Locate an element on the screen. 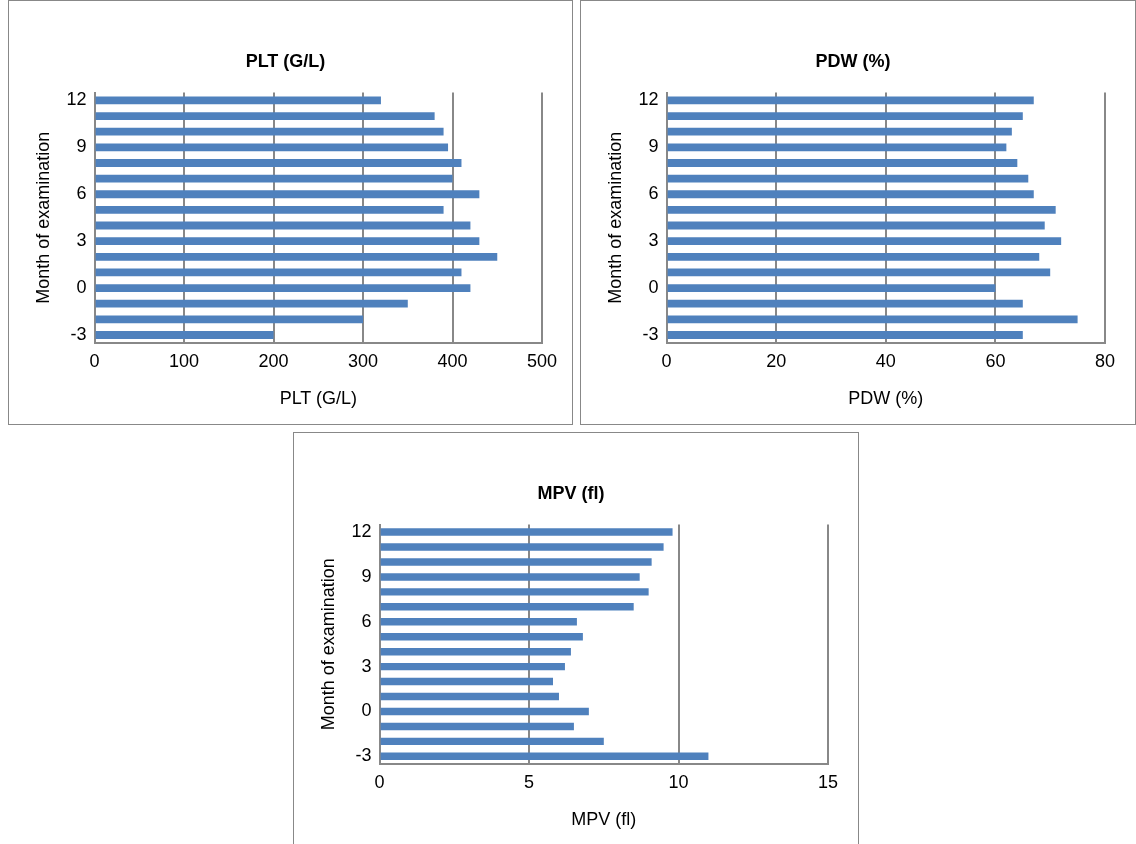 This screenshot has height=844, width=1136. chart-title: MPV (fl) is located at coordinates (571, 492).